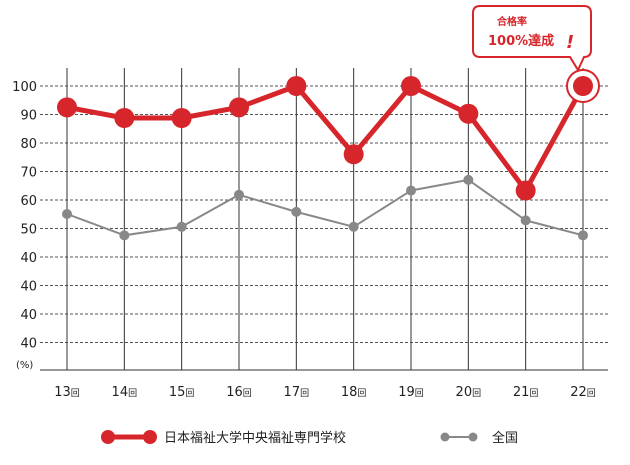  I want to click on x-tick-label: 19回, so click(411, 392).